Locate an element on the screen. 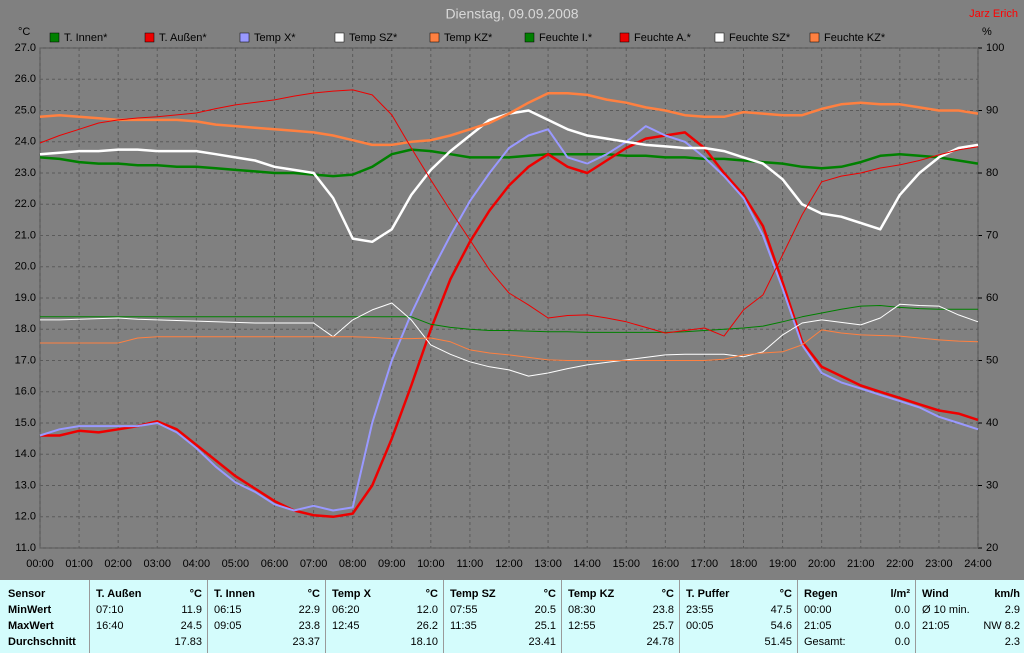  table-cell: 07:55 is located at coordinates (464, 610).